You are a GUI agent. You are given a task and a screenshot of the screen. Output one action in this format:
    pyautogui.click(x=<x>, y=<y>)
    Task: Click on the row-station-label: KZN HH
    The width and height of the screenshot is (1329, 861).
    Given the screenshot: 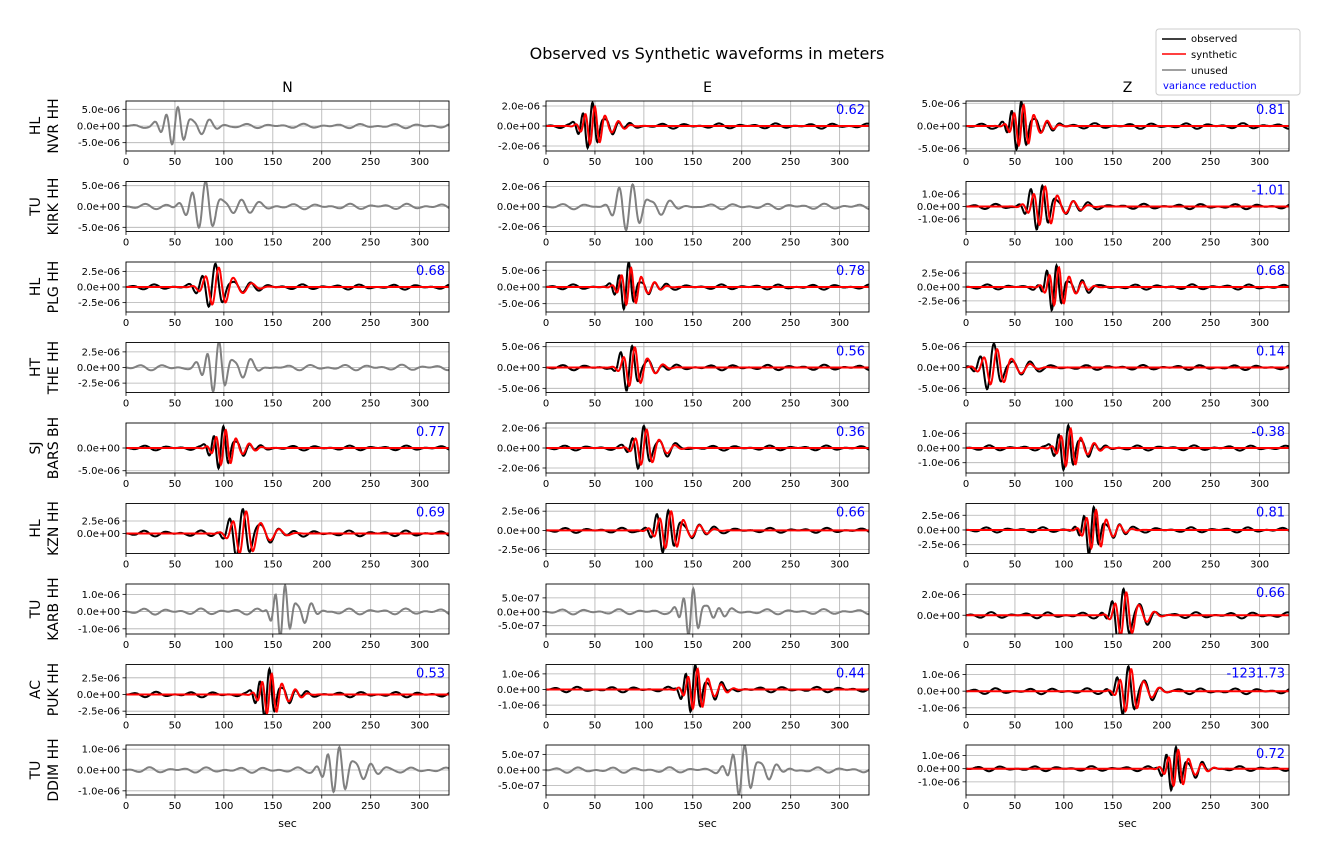 What is the action you would take?
    pyautogui.click(x=54, y=528)
    